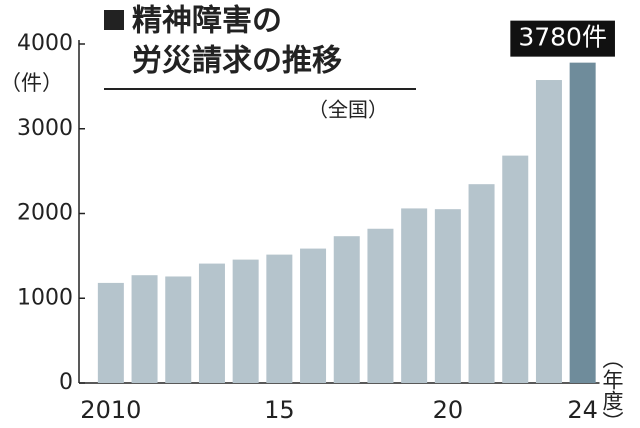  I want to click on x-tick-label: 24, so click(582, 410).